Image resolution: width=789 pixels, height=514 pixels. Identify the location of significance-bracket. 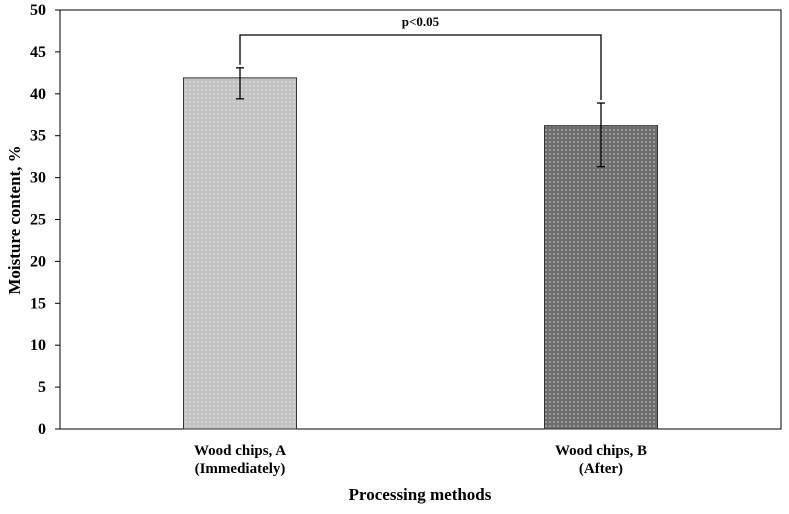
(420, 67).